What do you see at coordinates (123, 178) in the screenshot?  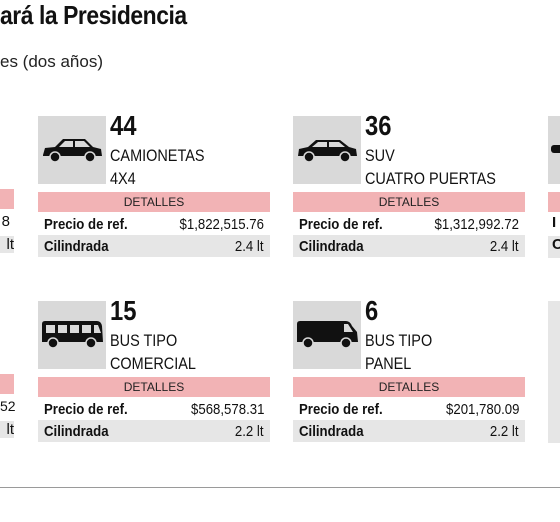 I see `vehicle-subtype: 4X4` at bounding box center [123, 178].